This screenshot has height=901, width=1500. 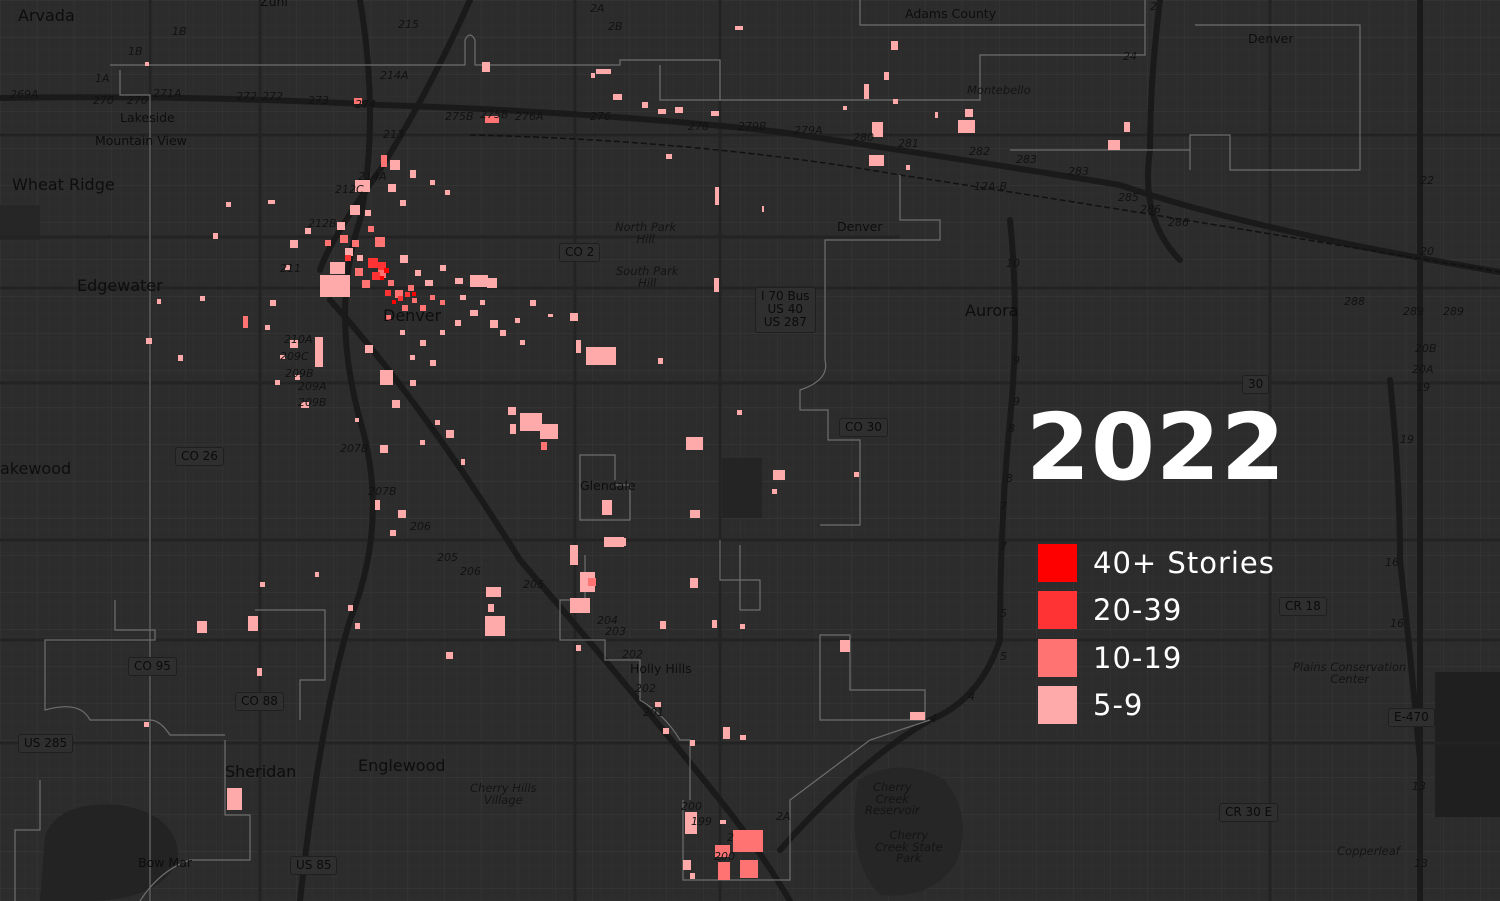 What do you see at coordinates (647, 277) in the screenshot?
I see `area-label-south-park-hill: South Park Hill` at bounding box center [647, 277].